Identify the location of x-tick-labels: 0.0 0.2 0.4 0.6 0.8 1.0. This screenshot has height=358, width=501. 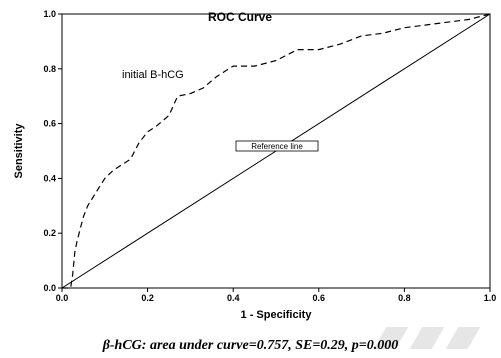
(276, 298).